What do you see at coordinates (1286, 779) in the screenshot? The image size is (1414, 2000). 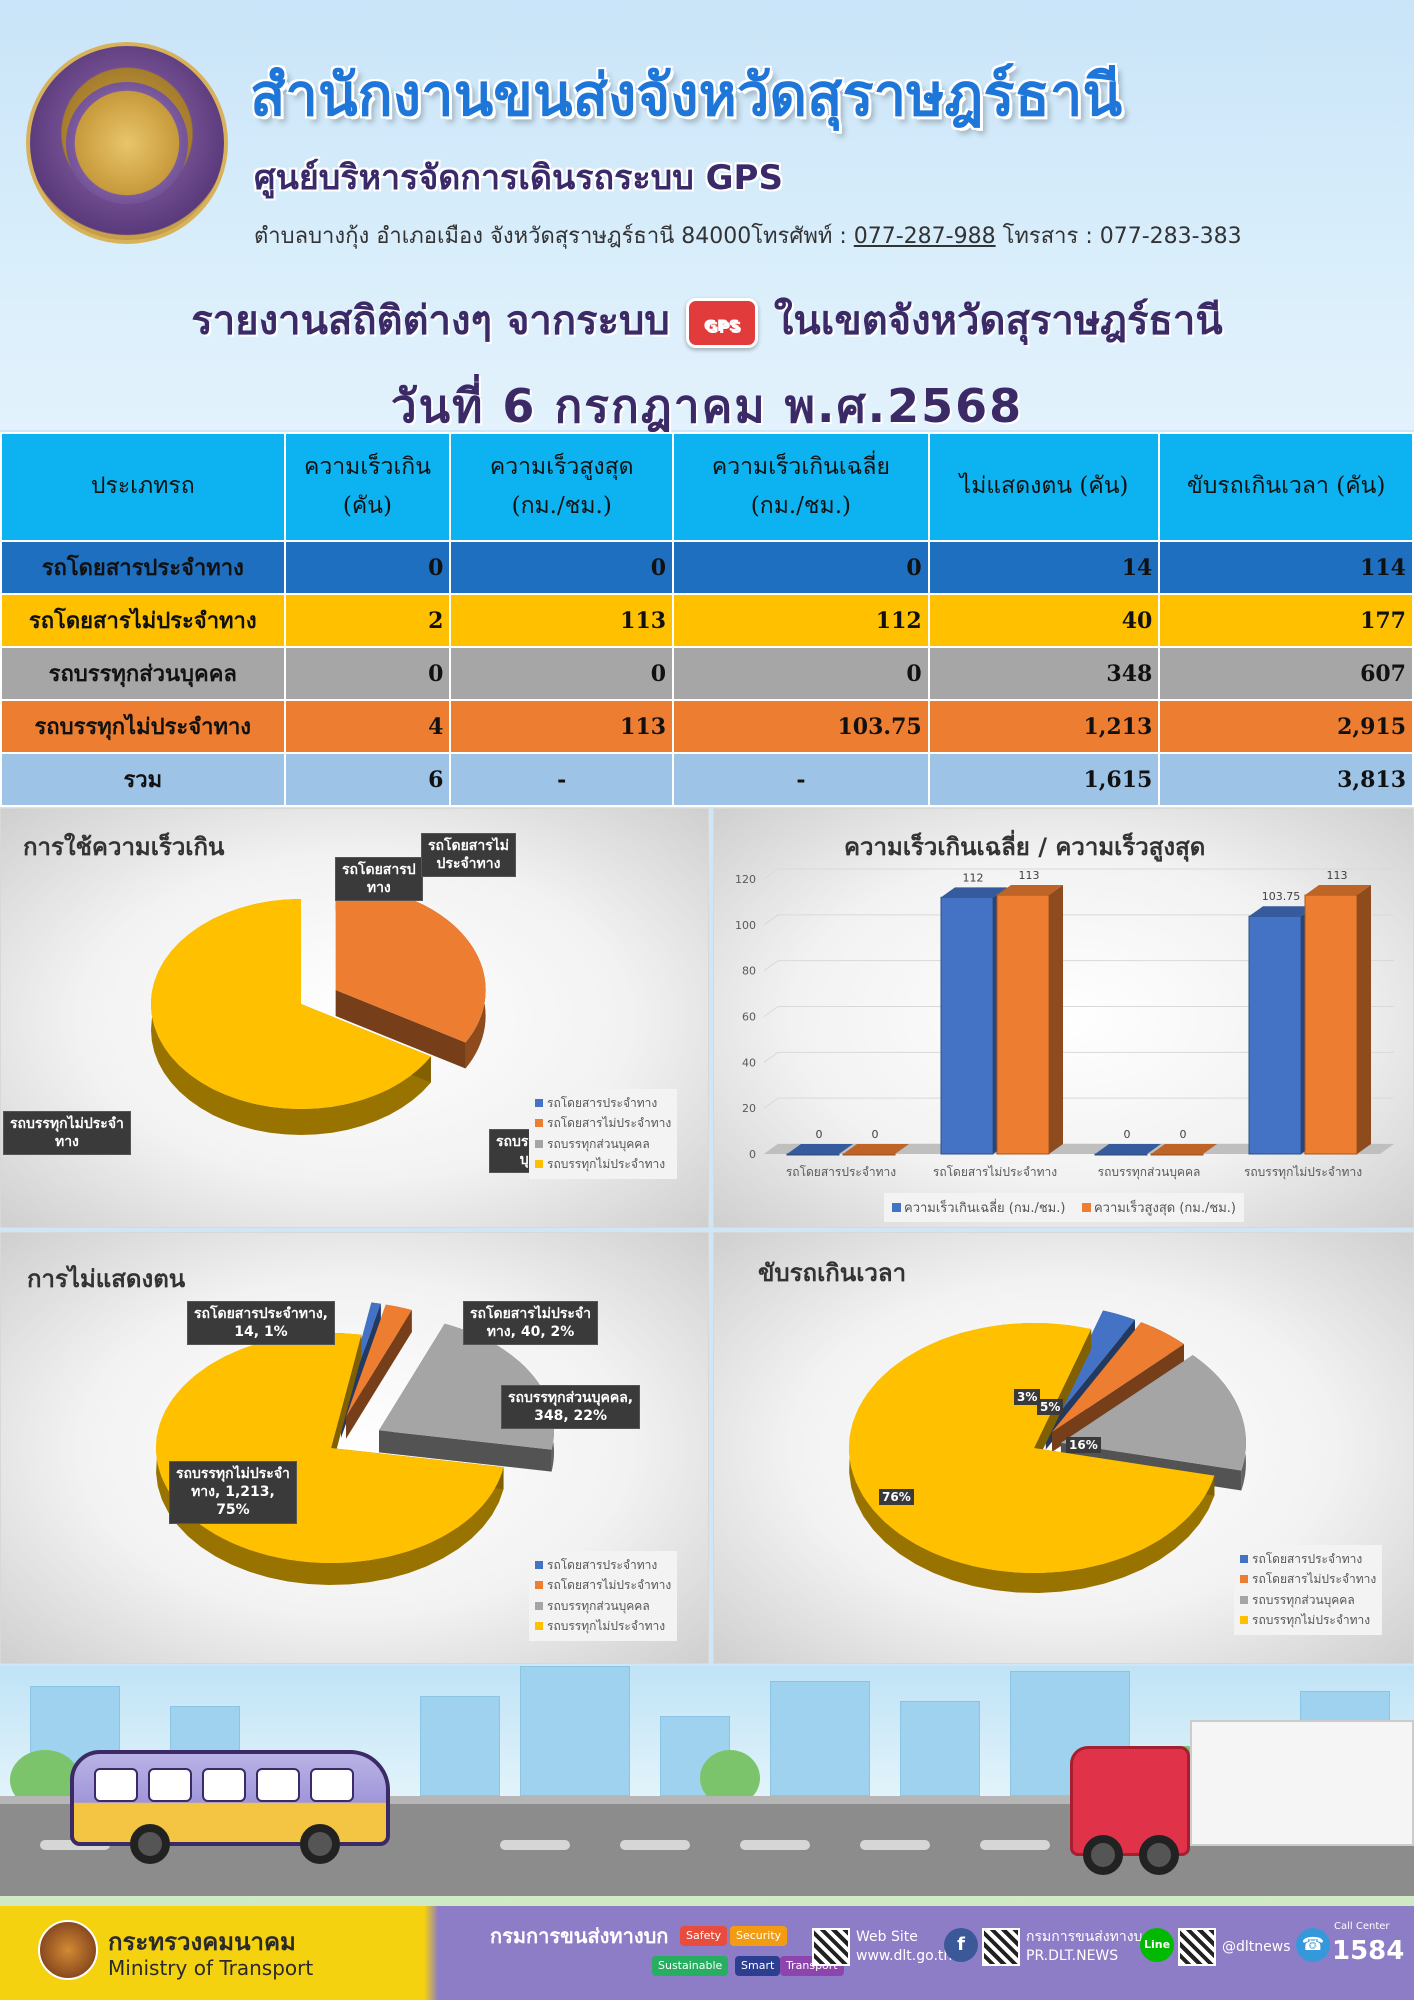 I see `cell: 3,813` at bounding box center [1286, 779].